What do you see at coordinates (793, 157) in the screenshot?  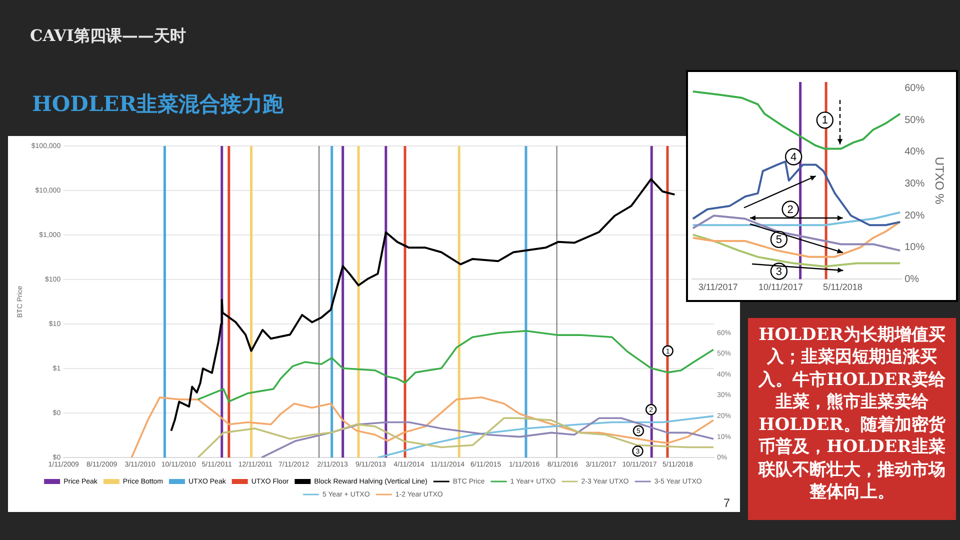 I see `annotation: 4` at bounding box center [793, 157].